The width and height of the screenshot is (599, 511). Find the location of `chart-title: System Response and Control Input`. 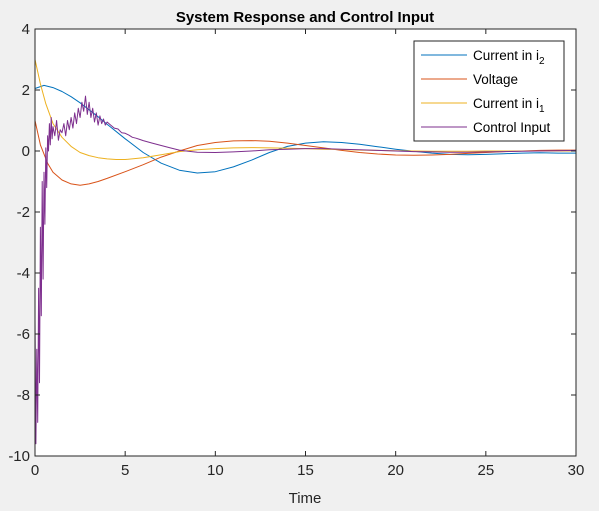

chart-title: System Response and Control Input is located at coordinates (305, 17).